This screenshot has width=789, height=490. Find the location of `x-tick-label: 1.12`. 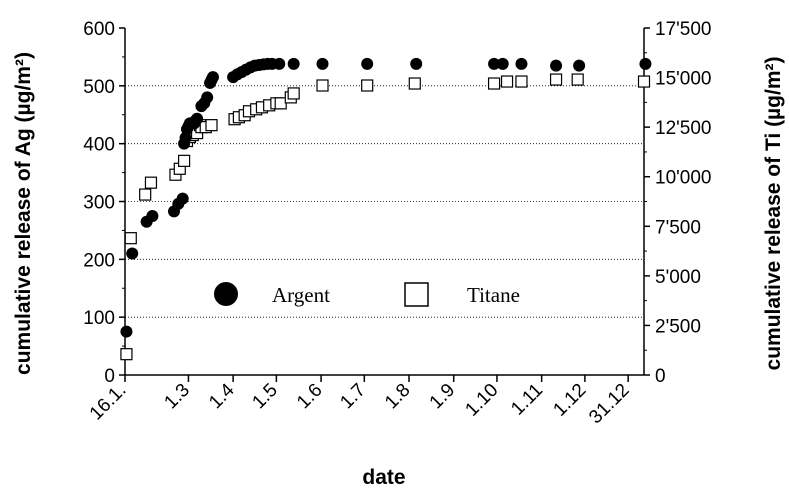

x-tick-label: 1.12 is located at coordinates (569, 400).